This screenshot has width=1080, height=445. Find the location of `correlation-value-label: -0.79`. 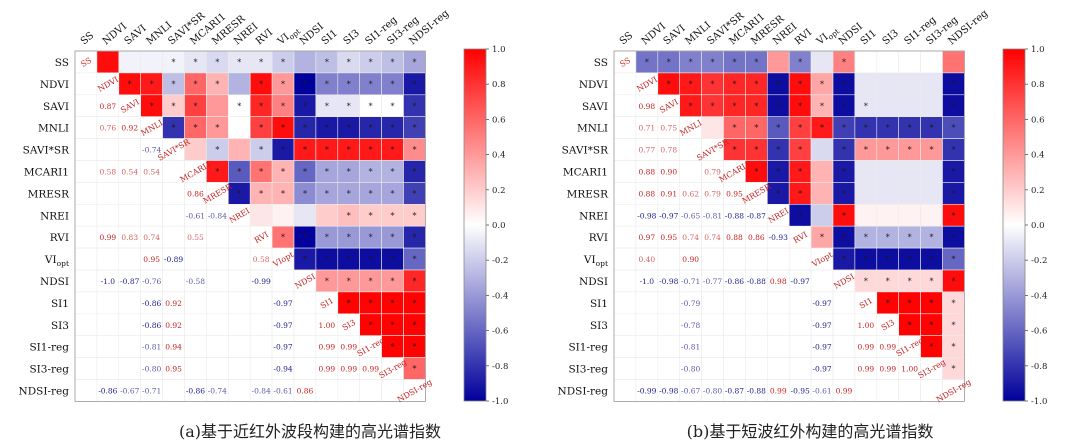

correlation-value-label: -0.79 is located at coordinates (690, 303).